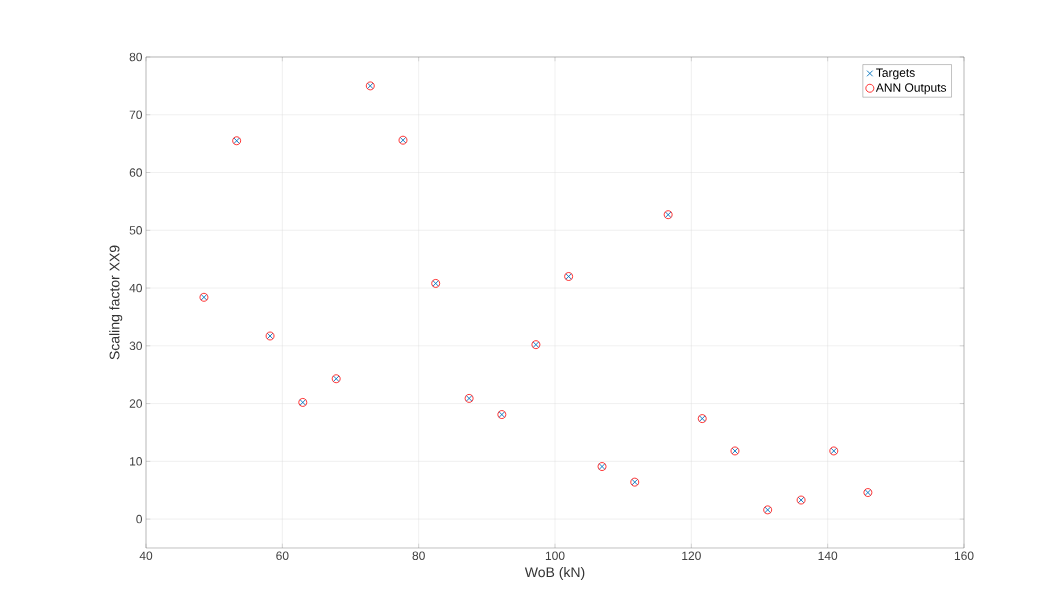 The height and width of the screenshot is (607, 1057). Describe the element at coordinates (136, 57) in the screenshot. I see `y-tick-label: 80` at that location.